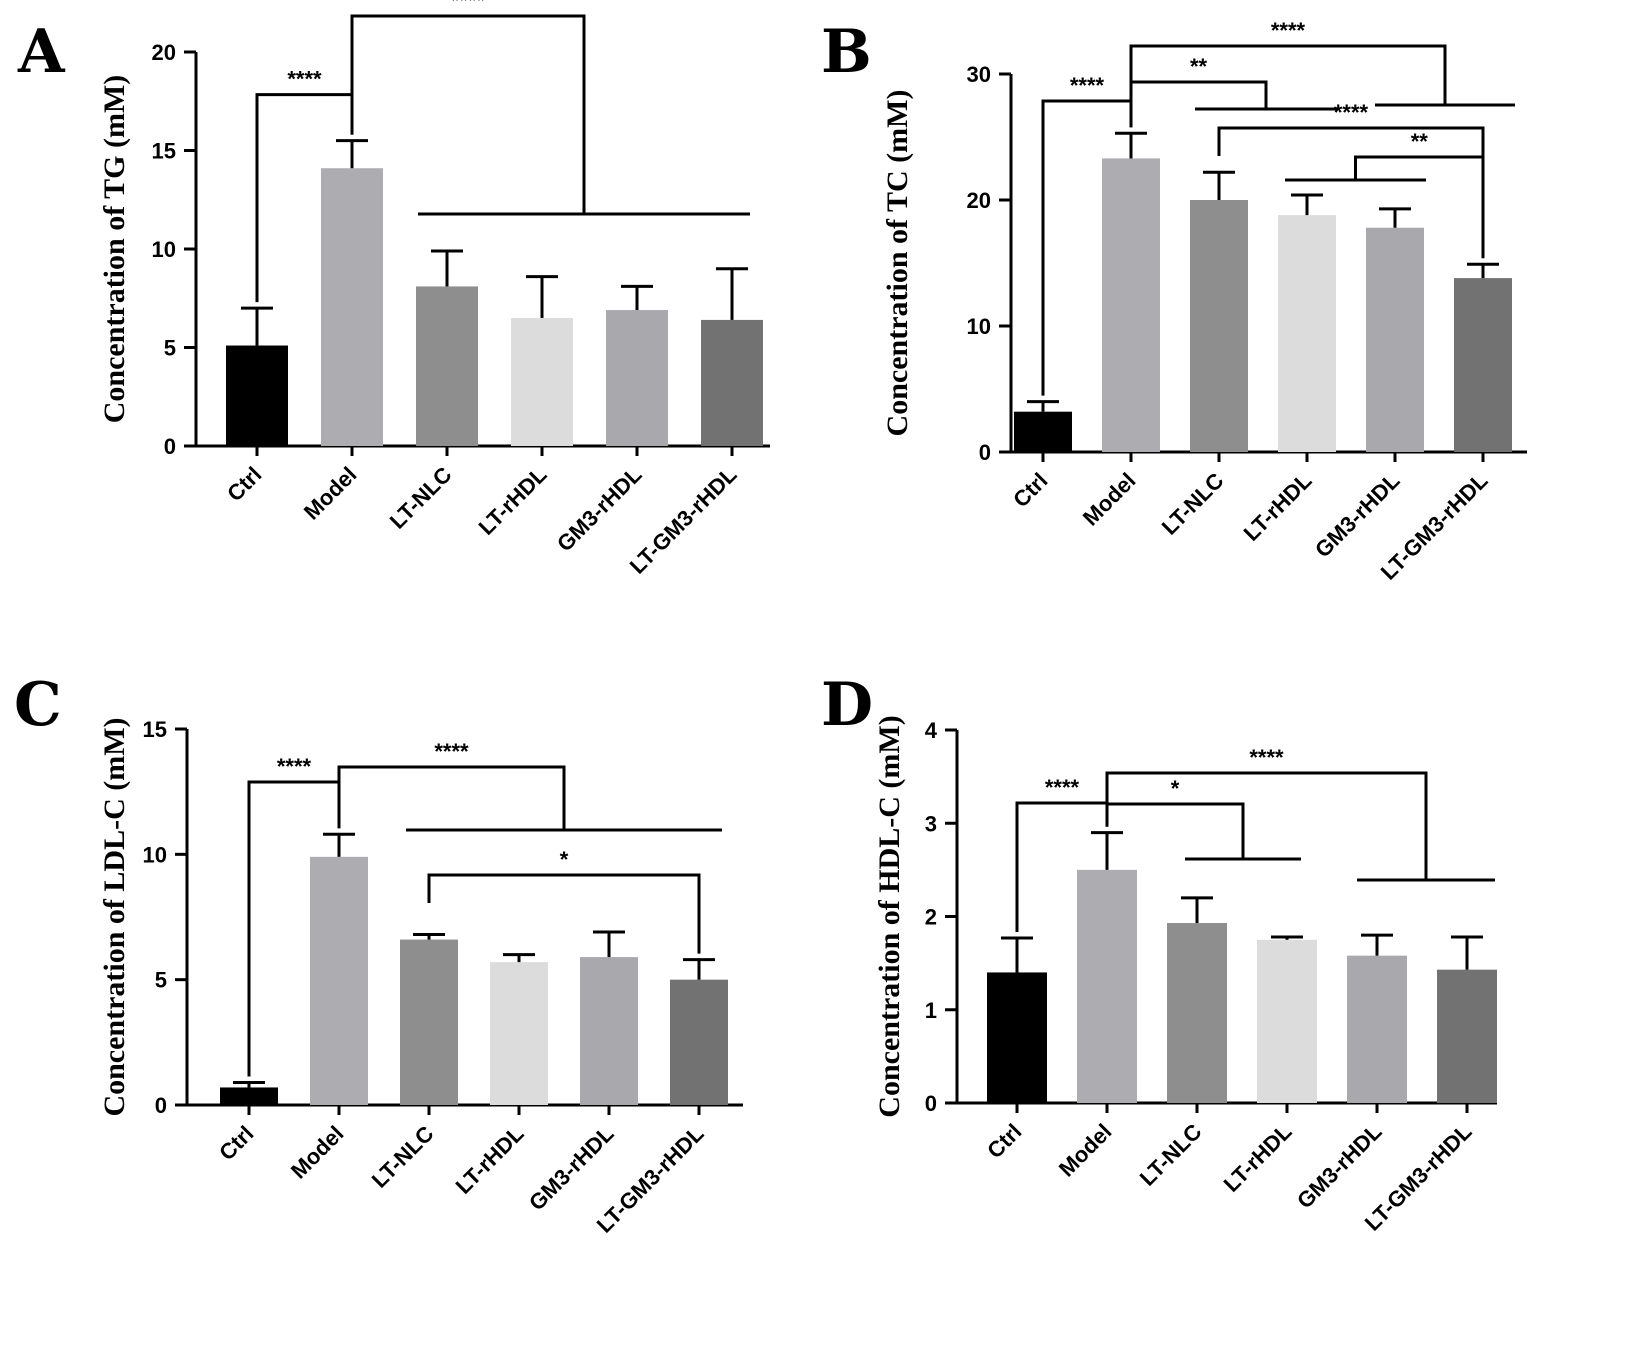 Image resolution: width=1643 pixels, height=1346 pixels. I want to click on y-tick-label: 4, so click(931, 730).